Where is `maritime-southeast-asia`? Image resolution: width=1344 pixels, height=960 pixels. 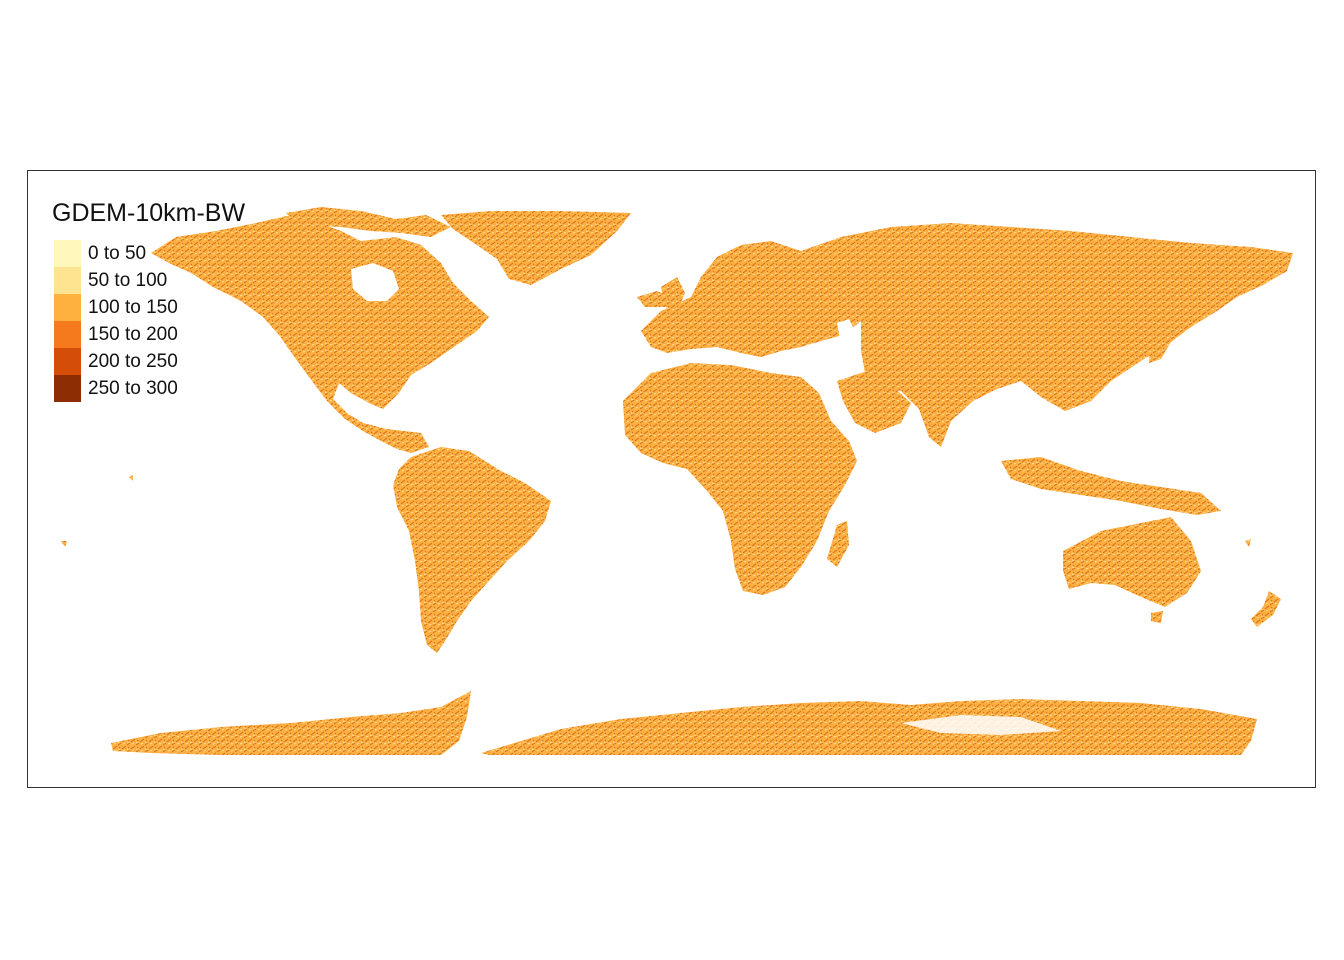
maritime-southeast-asia is located at coordinates (1111, 486).